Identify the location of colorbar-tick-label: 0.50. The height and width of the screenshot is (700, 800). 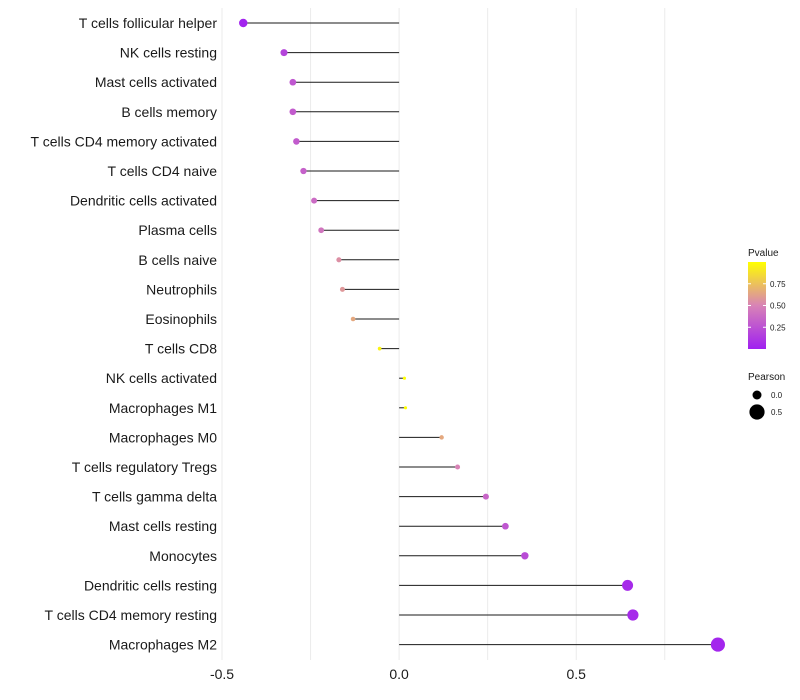
(778, 306).